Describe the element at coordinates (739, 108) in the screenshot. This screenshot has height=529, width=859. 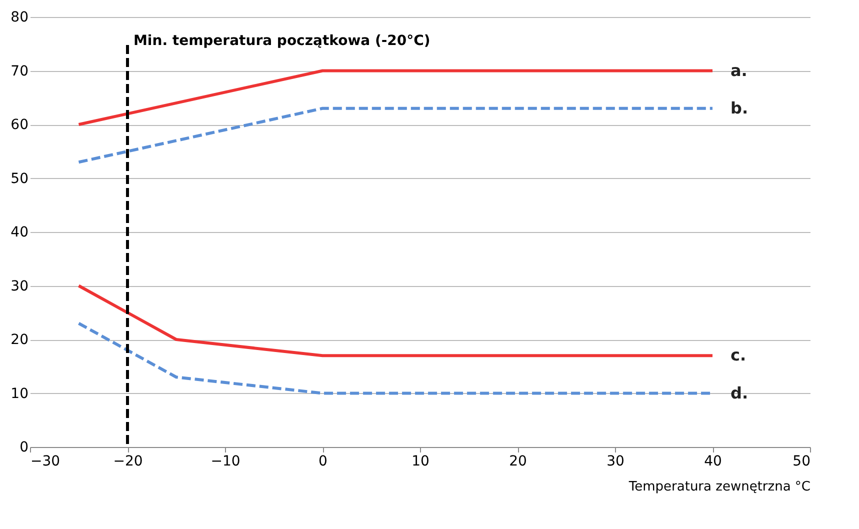
I see `series-label: b.` at that location.